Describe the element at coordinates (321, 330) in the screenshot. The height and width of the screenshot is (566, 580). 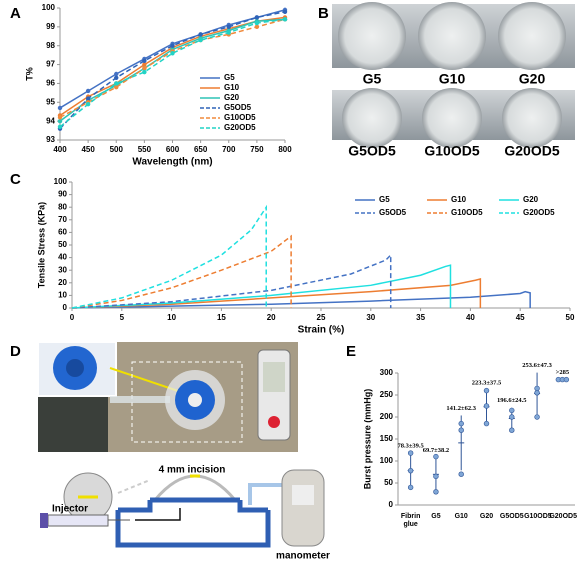
I see `x-axis-label: Strain (%)` at that location.